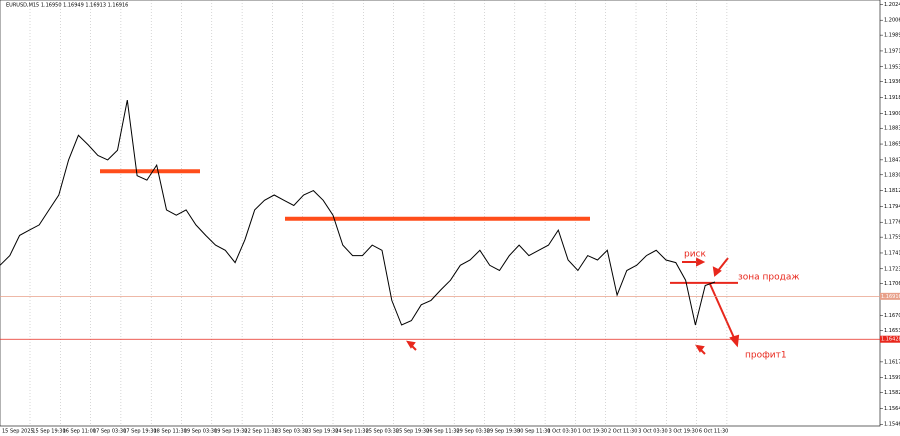  Describe the element at coordinates (892, 191) in the screenshot. I see `y-tick-label: 1.1812` at that location.